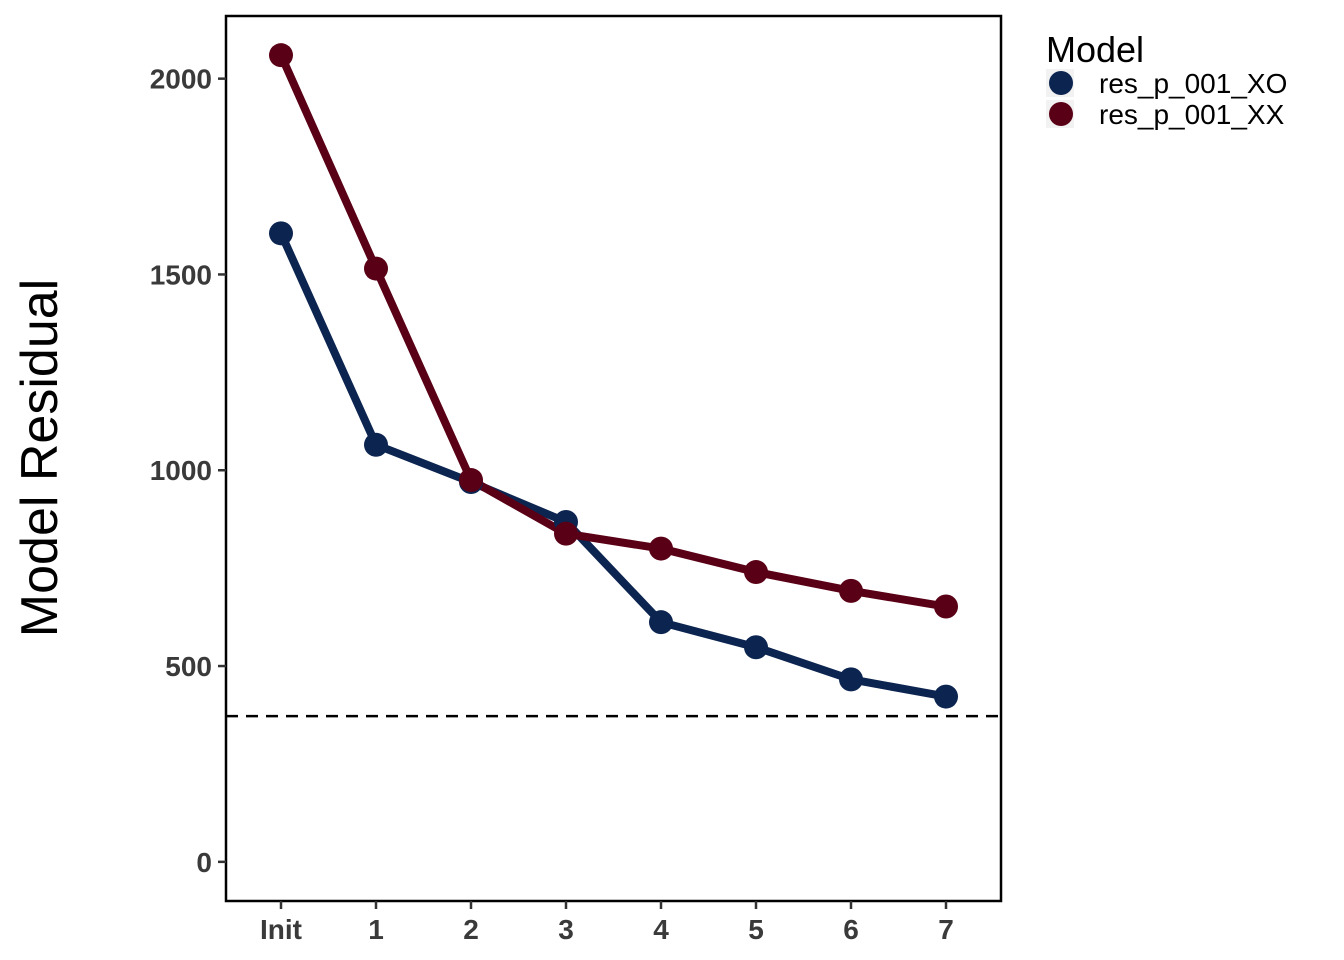 The width and height of the screenshot is (1344, 960). What do you see at coordinates (851, 929) in the screenshot?
I see `x-tick-label: 6` at bounding box center [851, 929].